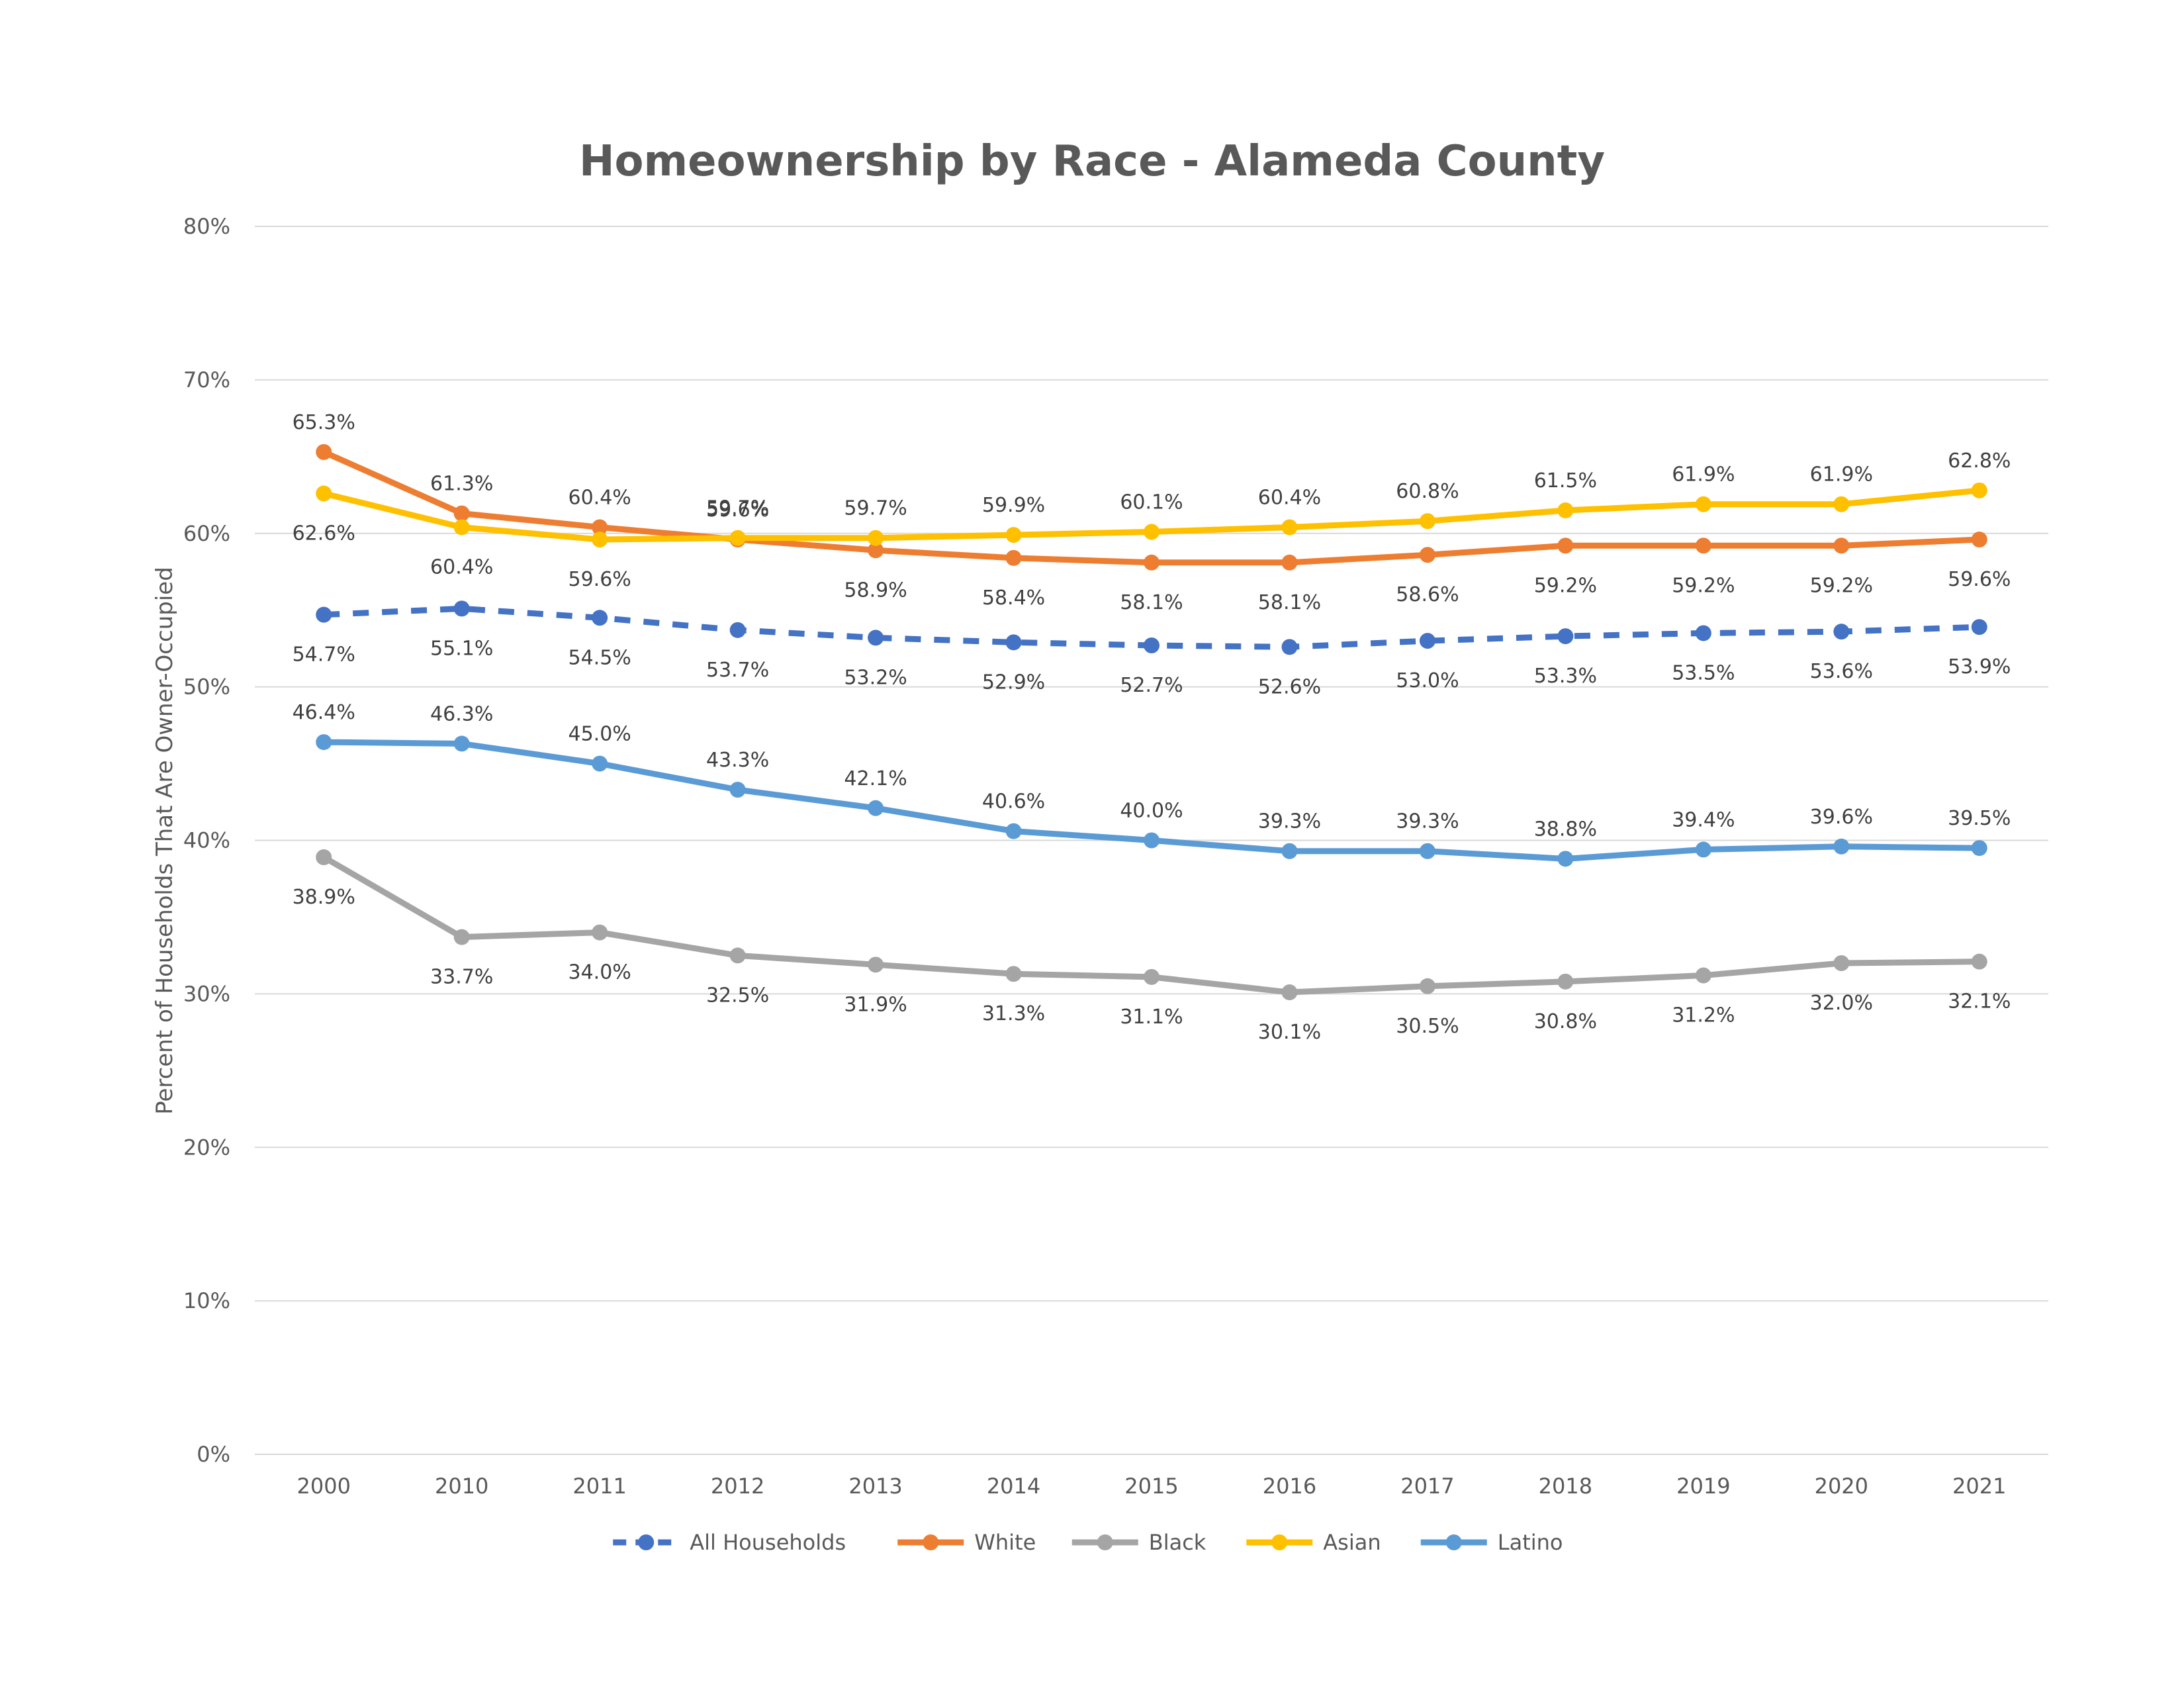  What do you see at coordinates (599, 972) in the screenshot?
I see `data-label-black: 34.0%` at bounding box center [599, 972].